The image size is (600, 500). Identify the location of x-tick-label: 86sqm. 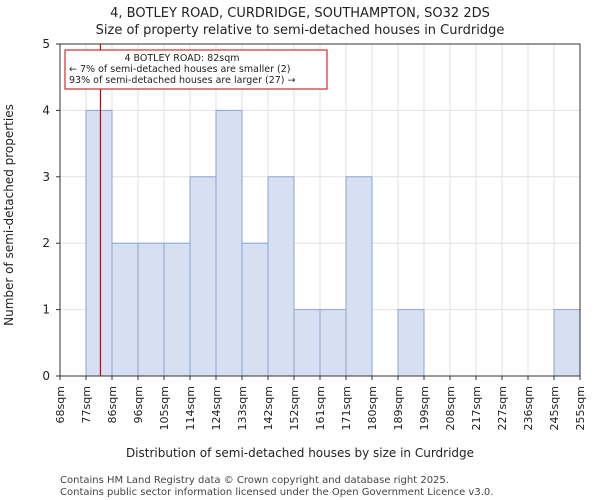
(112, 404).